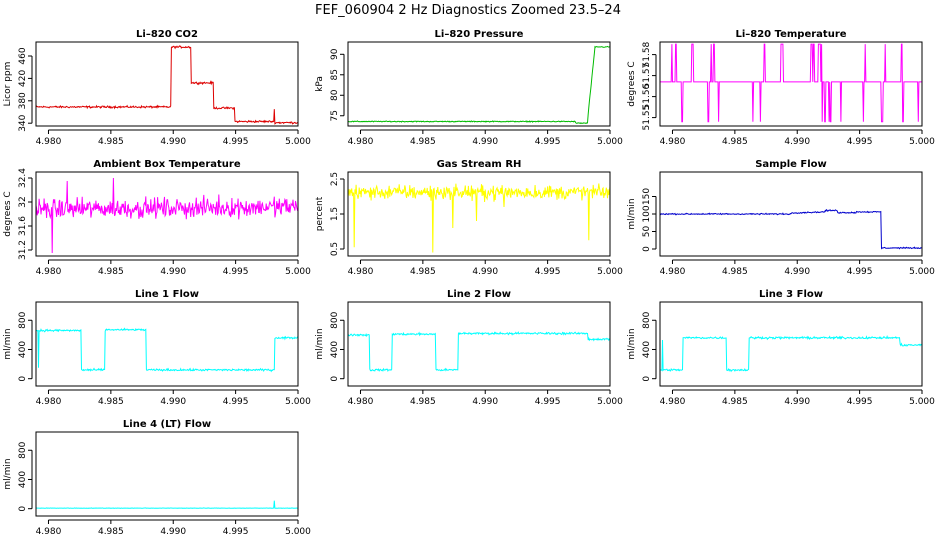 The height and width of the screenshot is (540, 936). I want to click on y-tick-label: 51.57, so click(647, 76).